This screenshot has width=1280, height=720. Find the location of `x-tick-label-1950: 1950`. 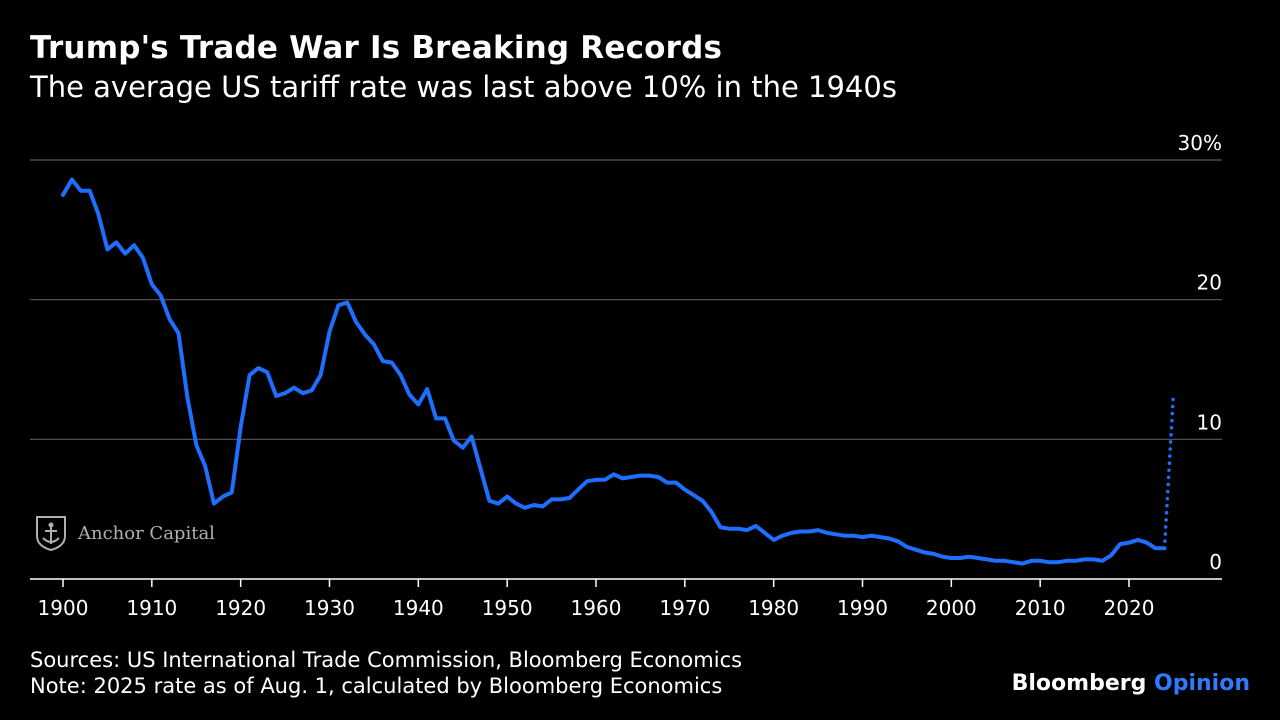

x-tick-label-1950: 1950 is located at coordinates (507, 608).